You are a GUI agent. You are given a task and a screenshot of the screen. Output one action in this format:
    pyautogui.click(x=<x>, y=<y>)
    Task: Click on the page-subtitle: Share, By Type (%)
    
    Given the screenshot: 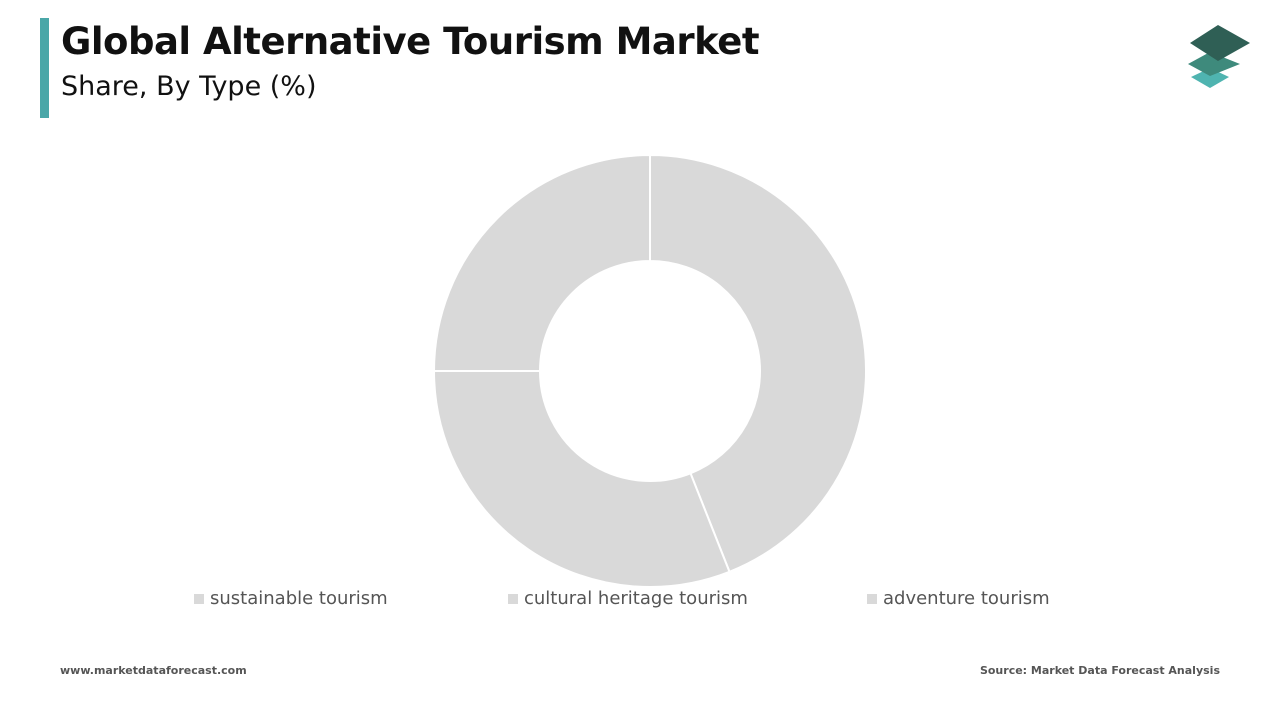 What is the action you would take?
    pyautogui.click(x=189, y=86)
    